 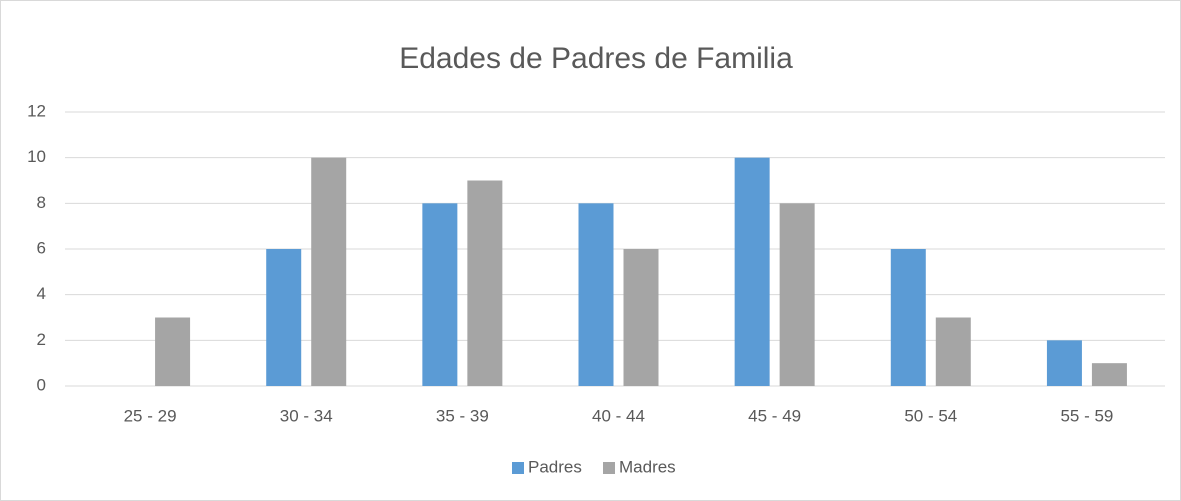 What do you see at coordinates (930, 415) in the screenshot?
I see `x-tick-label: 50 - 54` at bounding box center [930, 415].